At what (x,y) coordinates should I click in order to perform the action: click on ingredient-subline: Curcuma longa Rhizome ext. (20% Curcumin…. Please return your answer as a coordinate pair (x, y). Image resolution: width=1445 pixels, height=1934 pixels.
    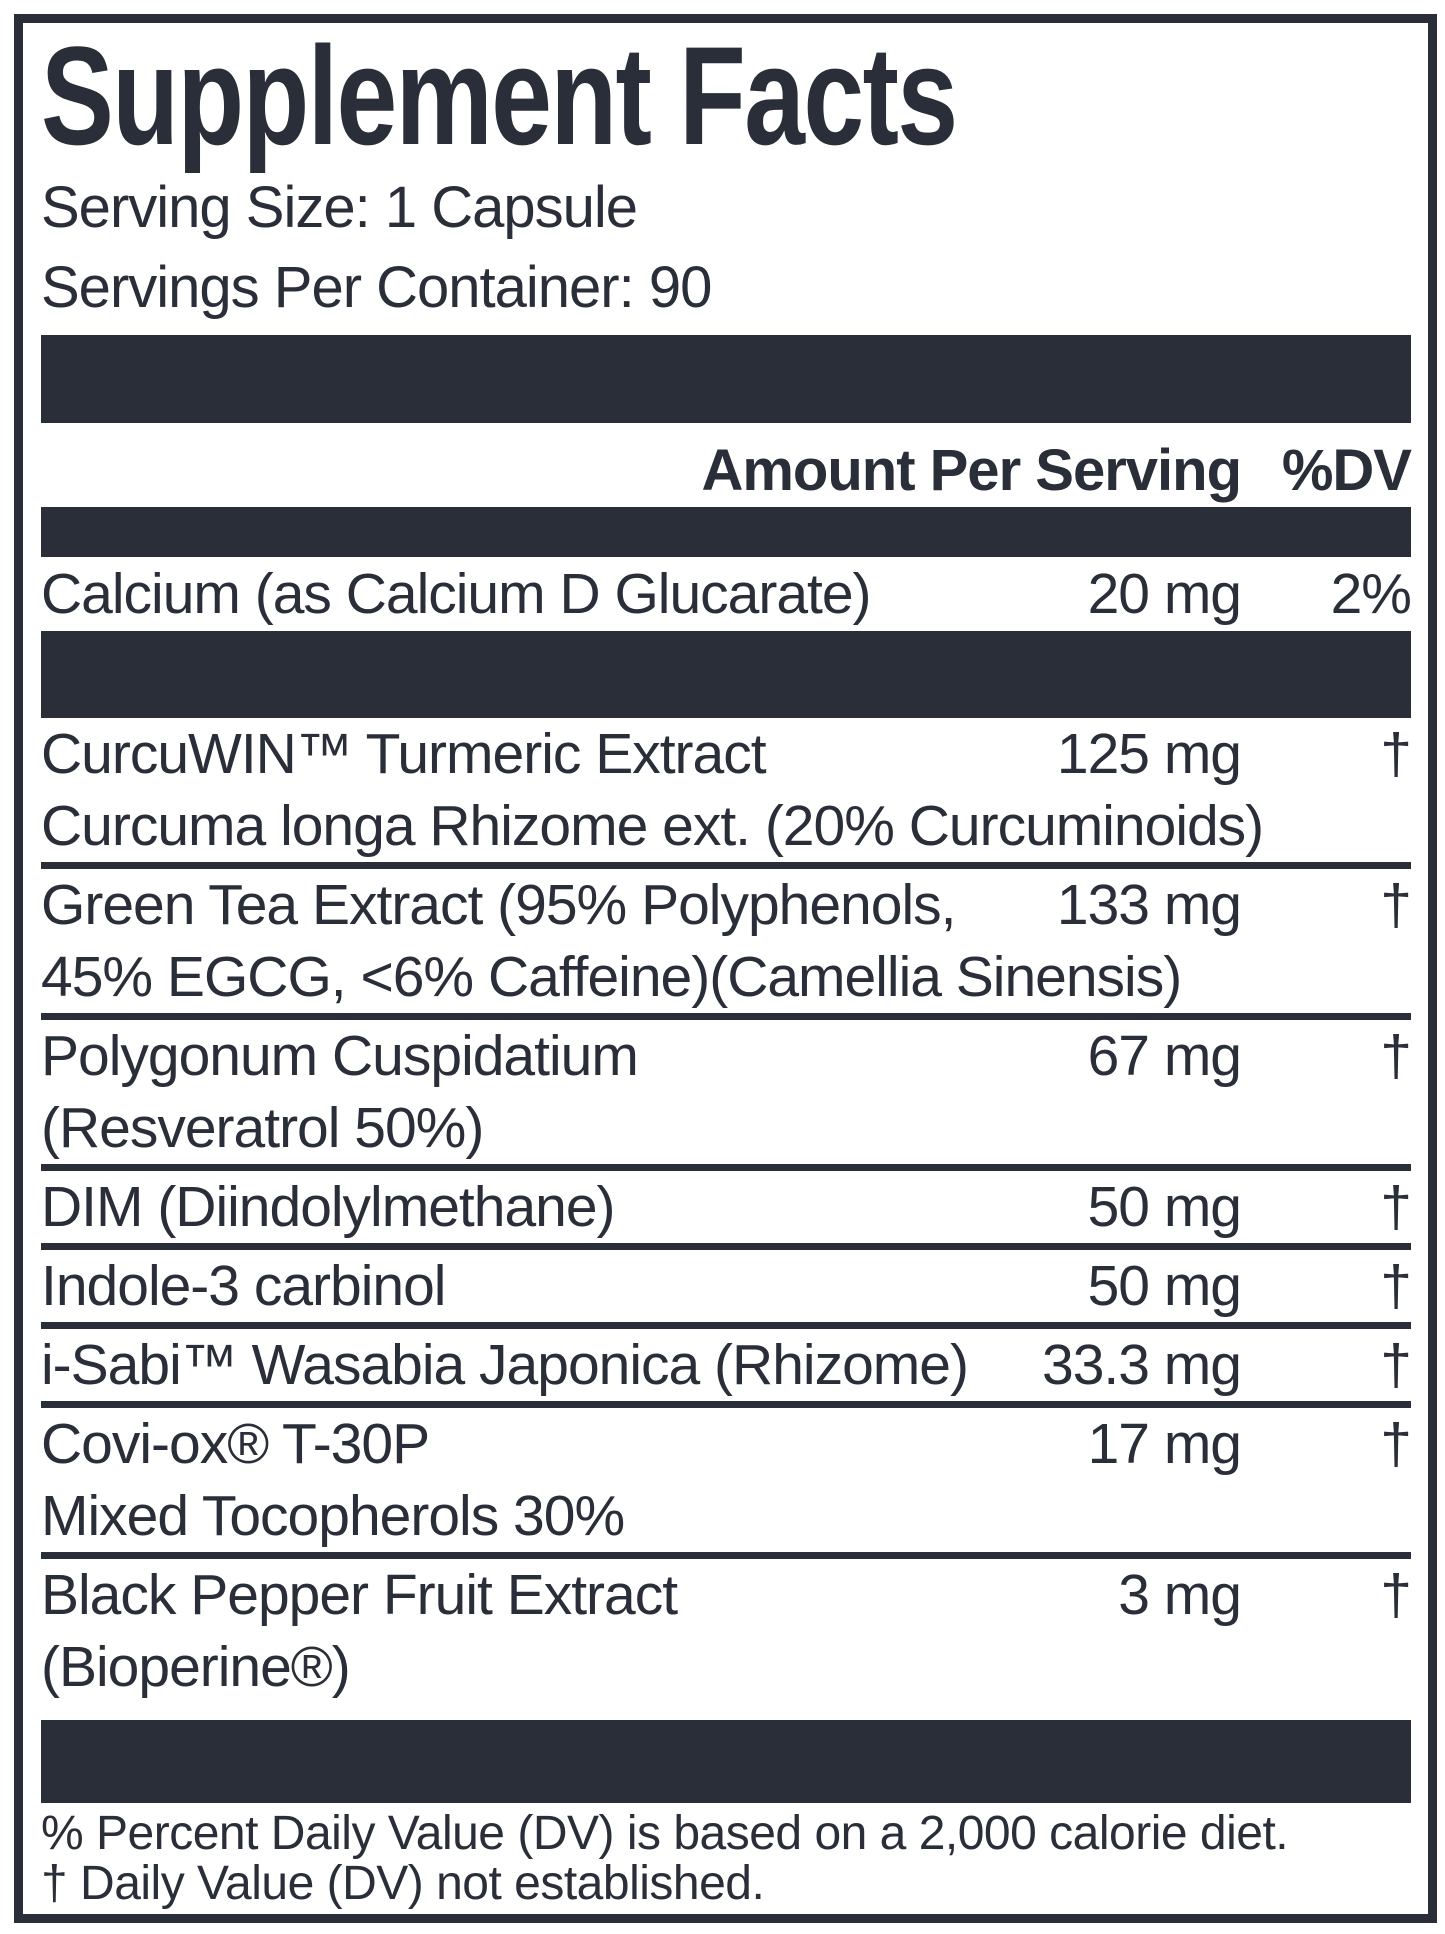
    Looking at the image, I should click on (652, 826).